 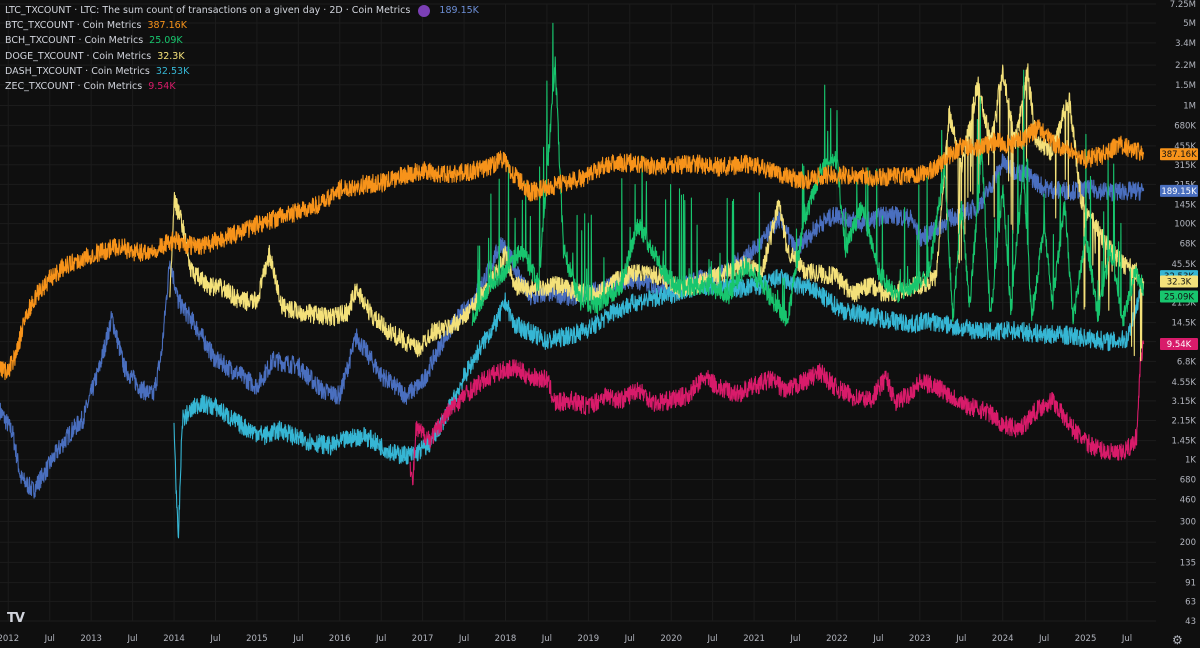 I want to click on legend-ltc-value: 189.15K, so click(x=459, y=10).